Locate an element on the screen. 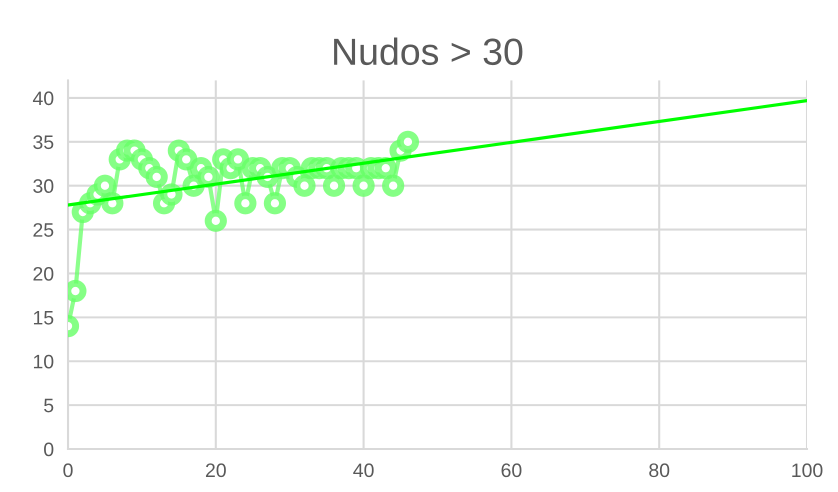  x-tick-label: 40 is located at coordinates (363, 470).